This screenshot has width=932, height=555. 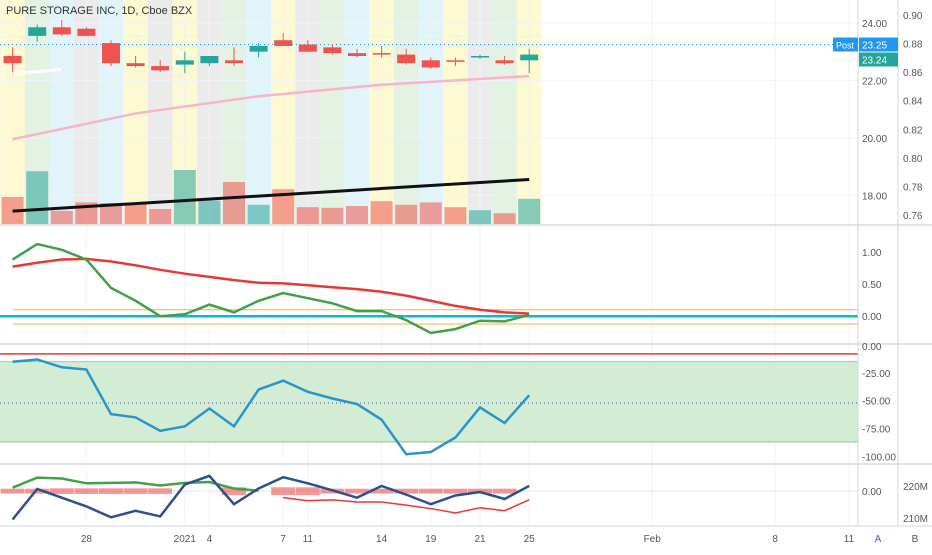 What do you see at coordinates (876, 374) in the screenshot?
I see `williams-axis-label: -25.00` at bounding box center [876, 374].